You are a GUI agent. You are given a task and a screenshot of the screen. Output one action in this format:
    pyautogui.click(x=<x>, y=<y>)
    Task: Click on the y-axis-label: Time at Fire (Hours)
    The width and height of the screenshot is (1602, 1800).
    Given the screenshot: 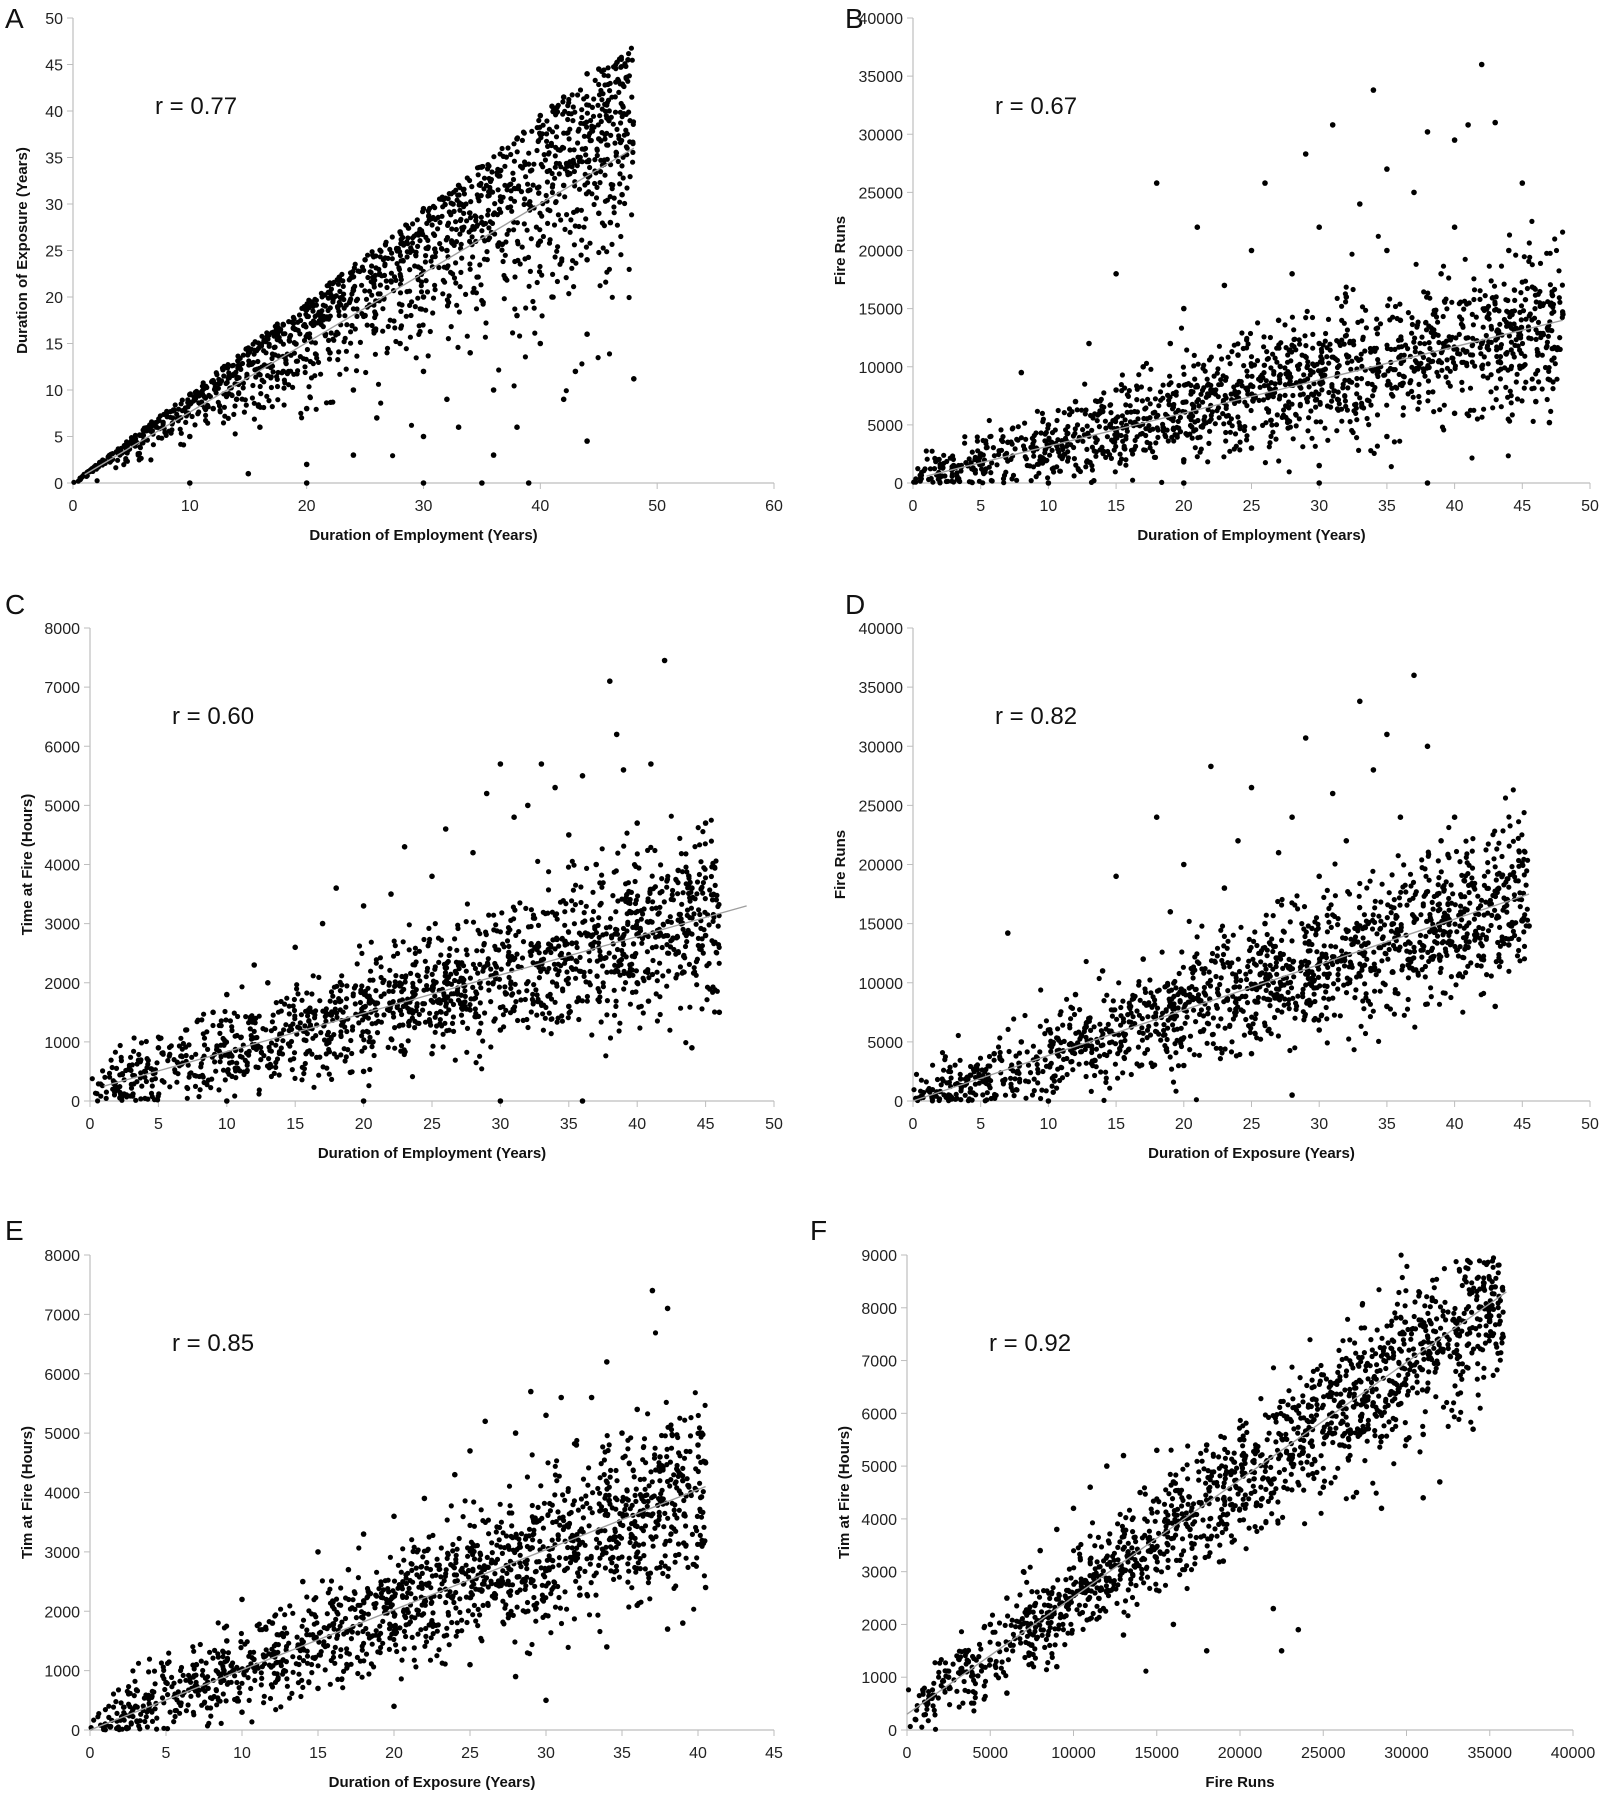 What is the action you would take?
    pyautogui.click(x=27, y=864)
    